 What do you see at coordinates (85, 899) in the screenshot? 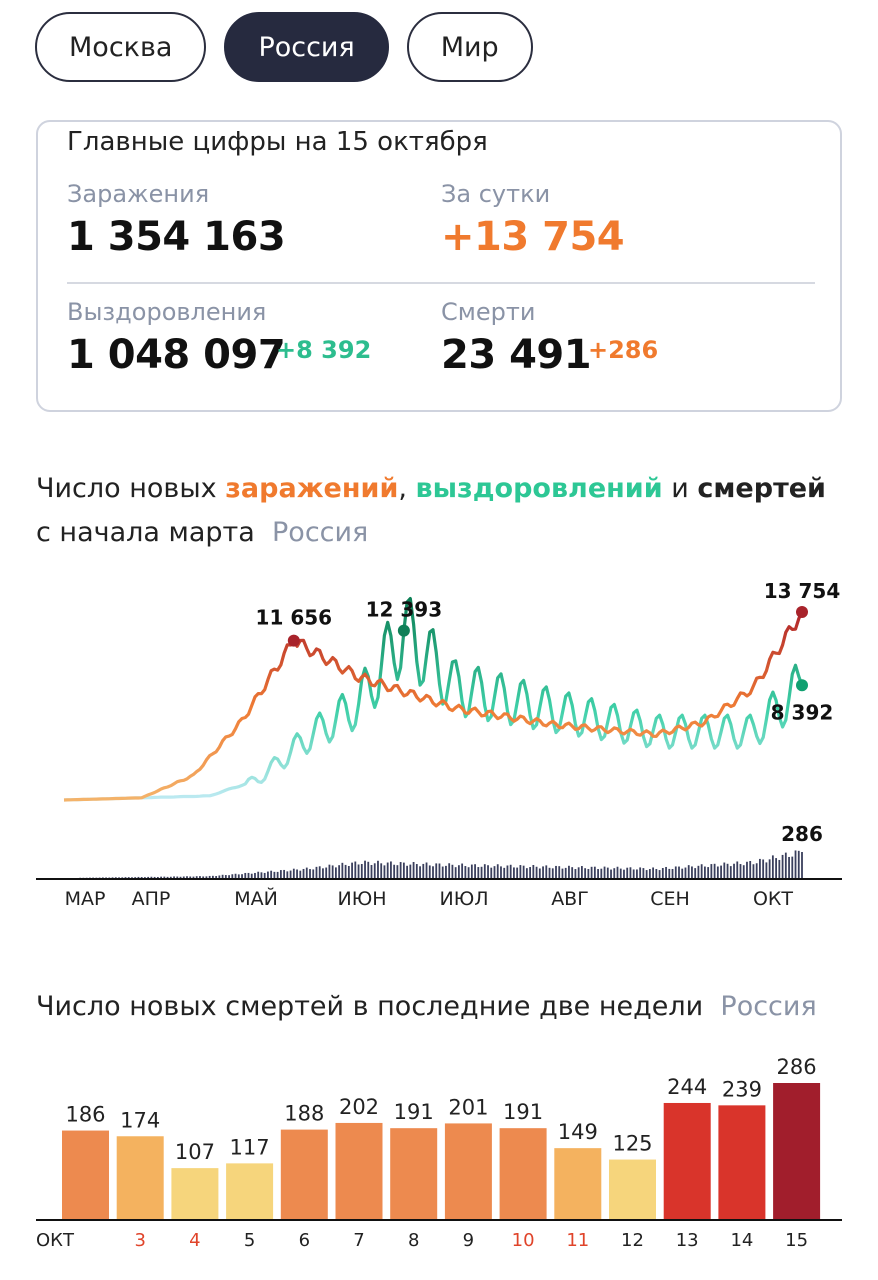
I see `month-label: МАР` at bounding box center [85, 899].